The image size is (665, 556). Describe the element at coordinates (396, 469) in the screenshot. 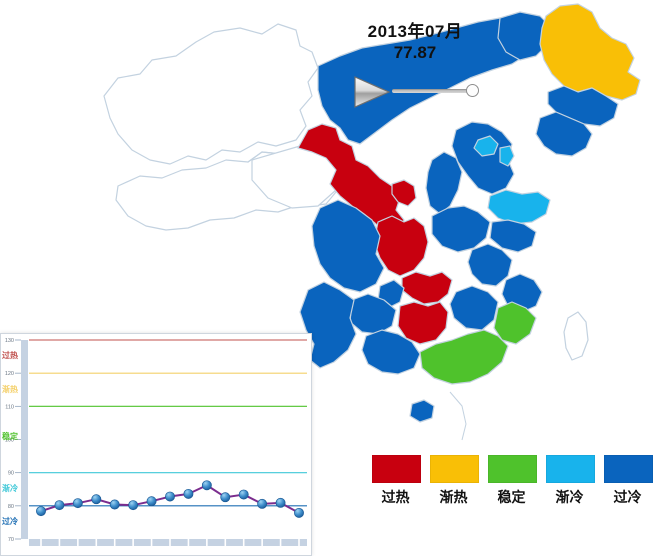

I see `legend-swatch-overheated` at that location.